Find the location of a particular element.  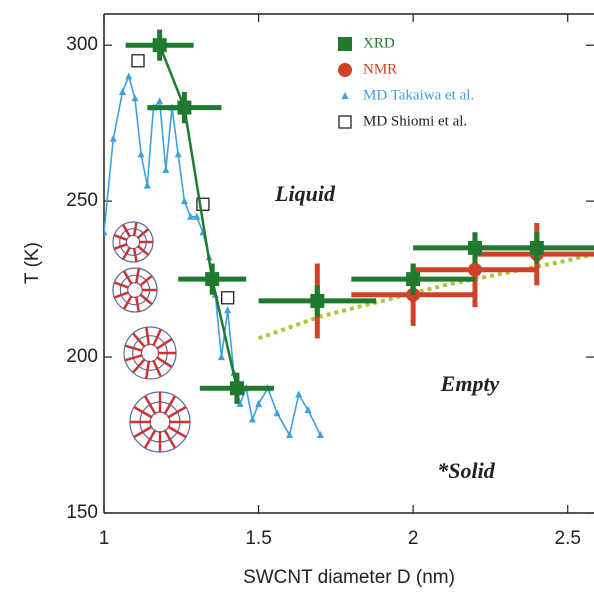

x-tick-label: 2.5 is located at coordinates (568, 538).